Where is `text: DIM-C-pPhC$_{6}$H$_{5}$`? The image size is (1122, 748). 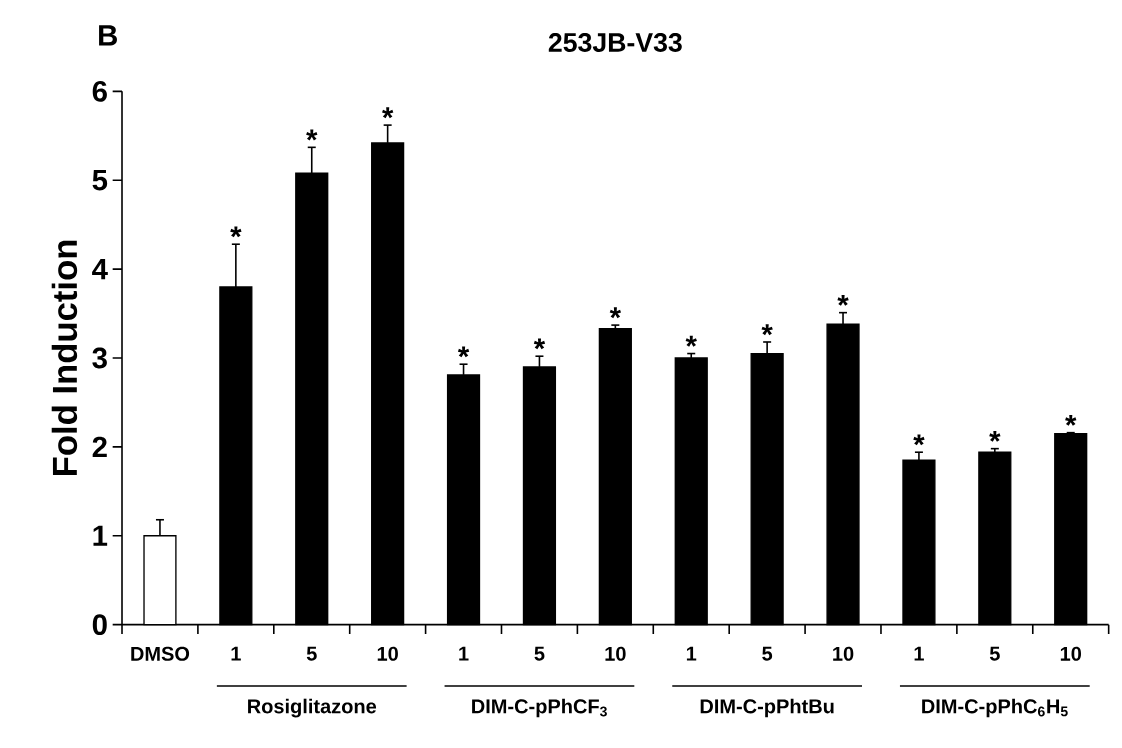 text: DIM-C-pPhC$_{6}$H$_{5}$ is located at coordinates (995, 708).